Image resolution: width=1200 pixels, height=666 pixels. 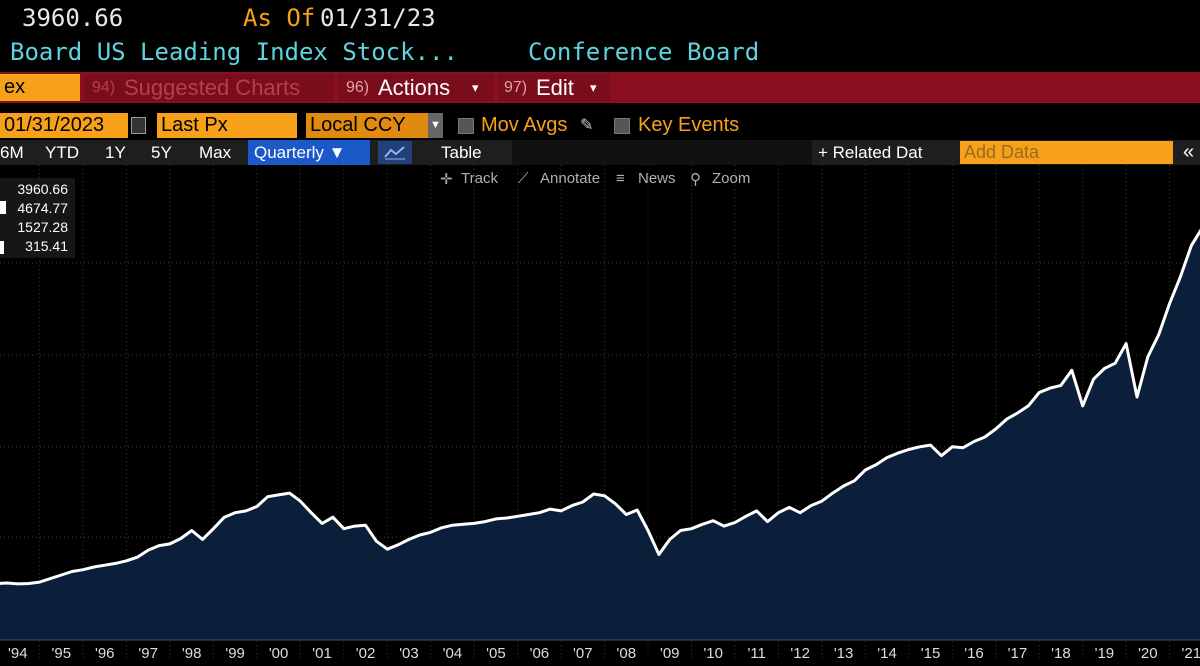 What do you see at coordinates (887, 653) in the screenshot?
I see `x-tick-label: '14` at bounding box center [887, 653].